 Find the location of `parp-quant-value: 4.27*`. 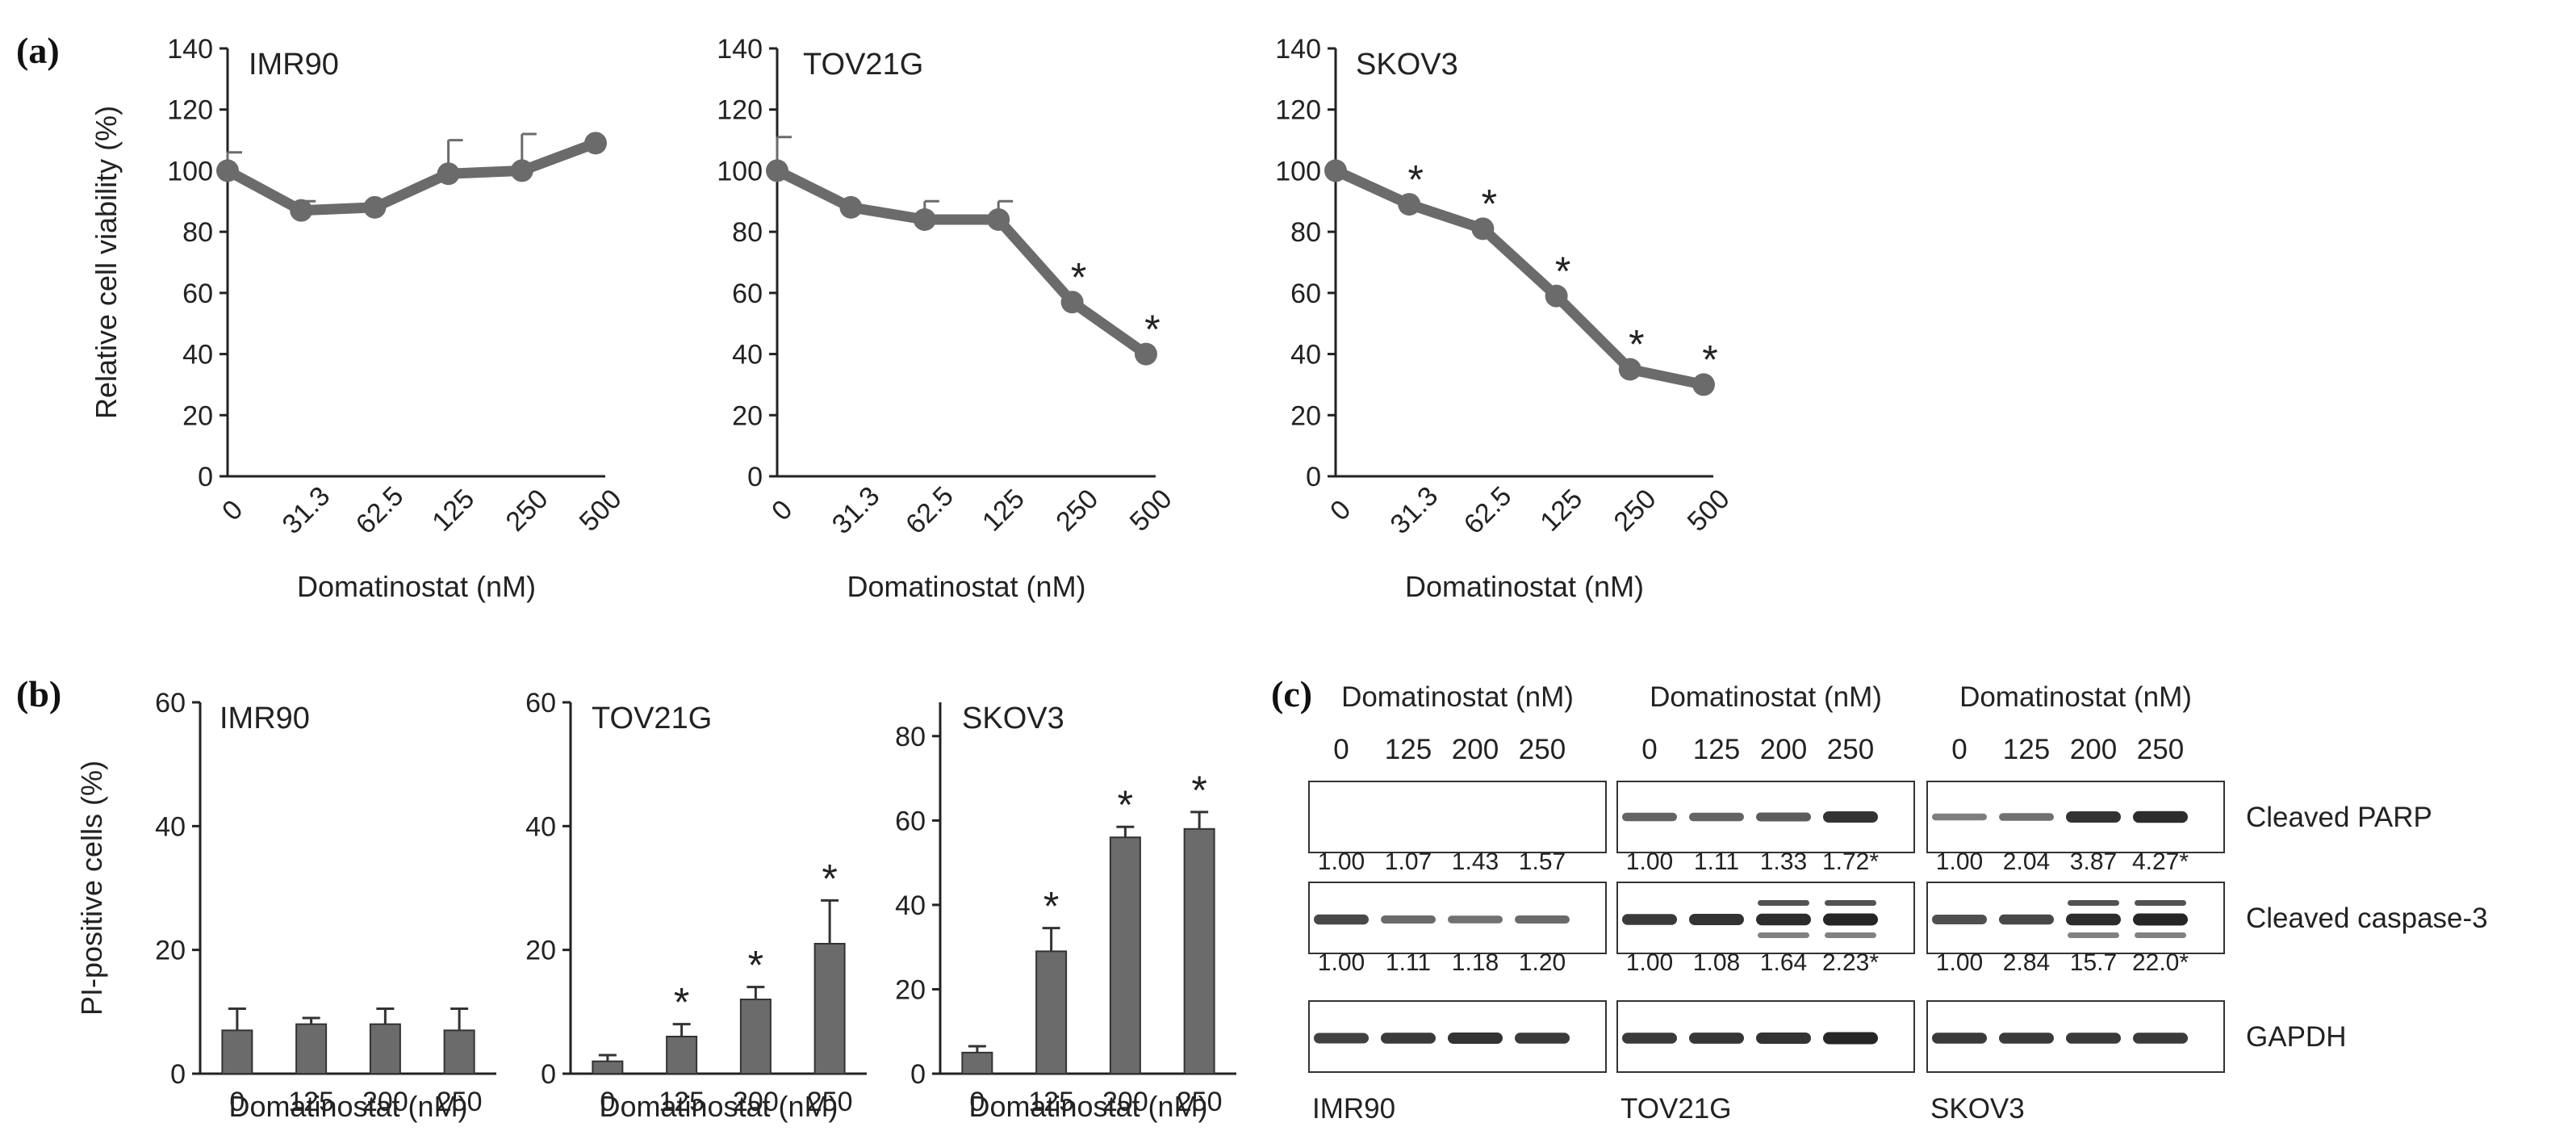

parp-quant-value: 4.27* is located at coordinates (2160, 862).